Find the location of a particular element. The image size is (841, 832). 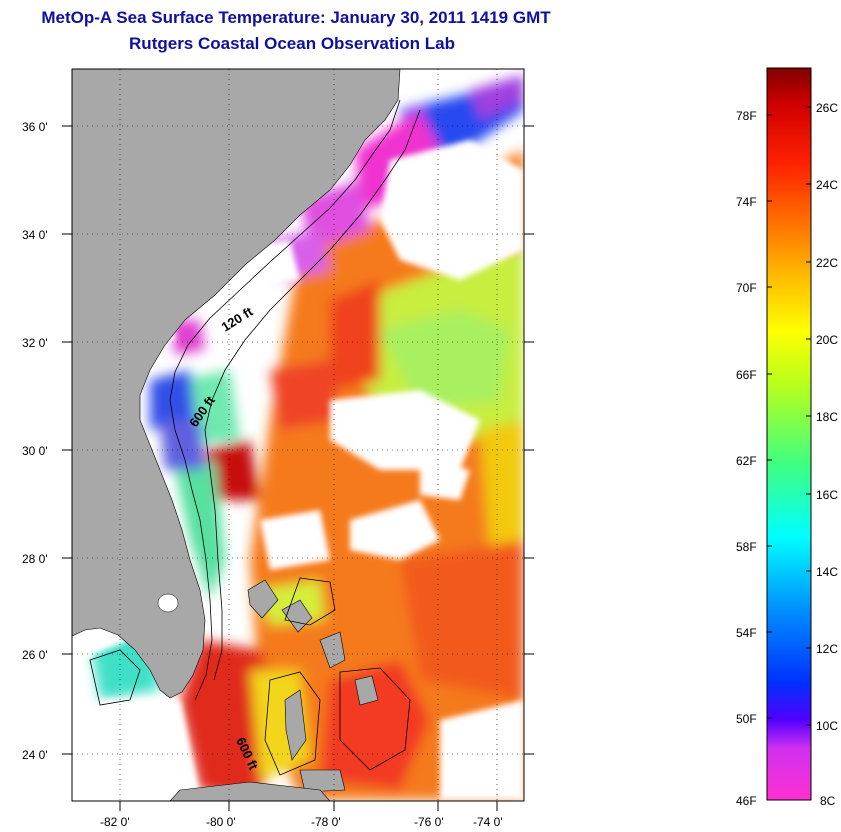

colorbar-c-label-14: 14C is located at coordinates (827, 572).